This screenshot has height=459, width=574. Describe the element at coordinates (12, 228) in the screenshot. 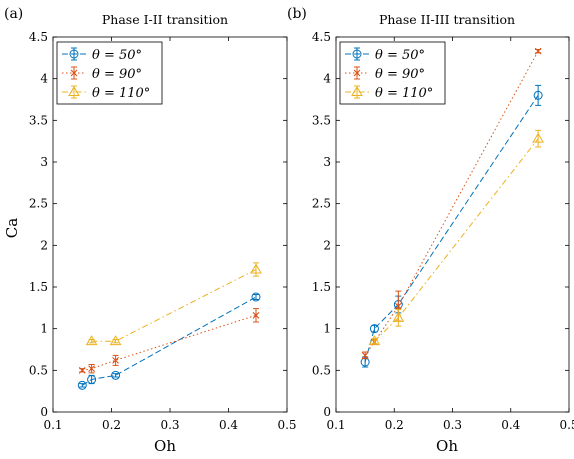

I see `panel-a-ylabel: Ca` at that location.